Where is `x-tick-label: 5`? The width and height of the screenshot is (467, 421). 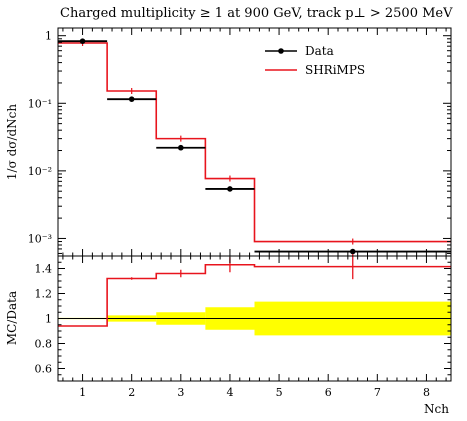
x-tick-label: 5 is located at coordinates (279, 392).